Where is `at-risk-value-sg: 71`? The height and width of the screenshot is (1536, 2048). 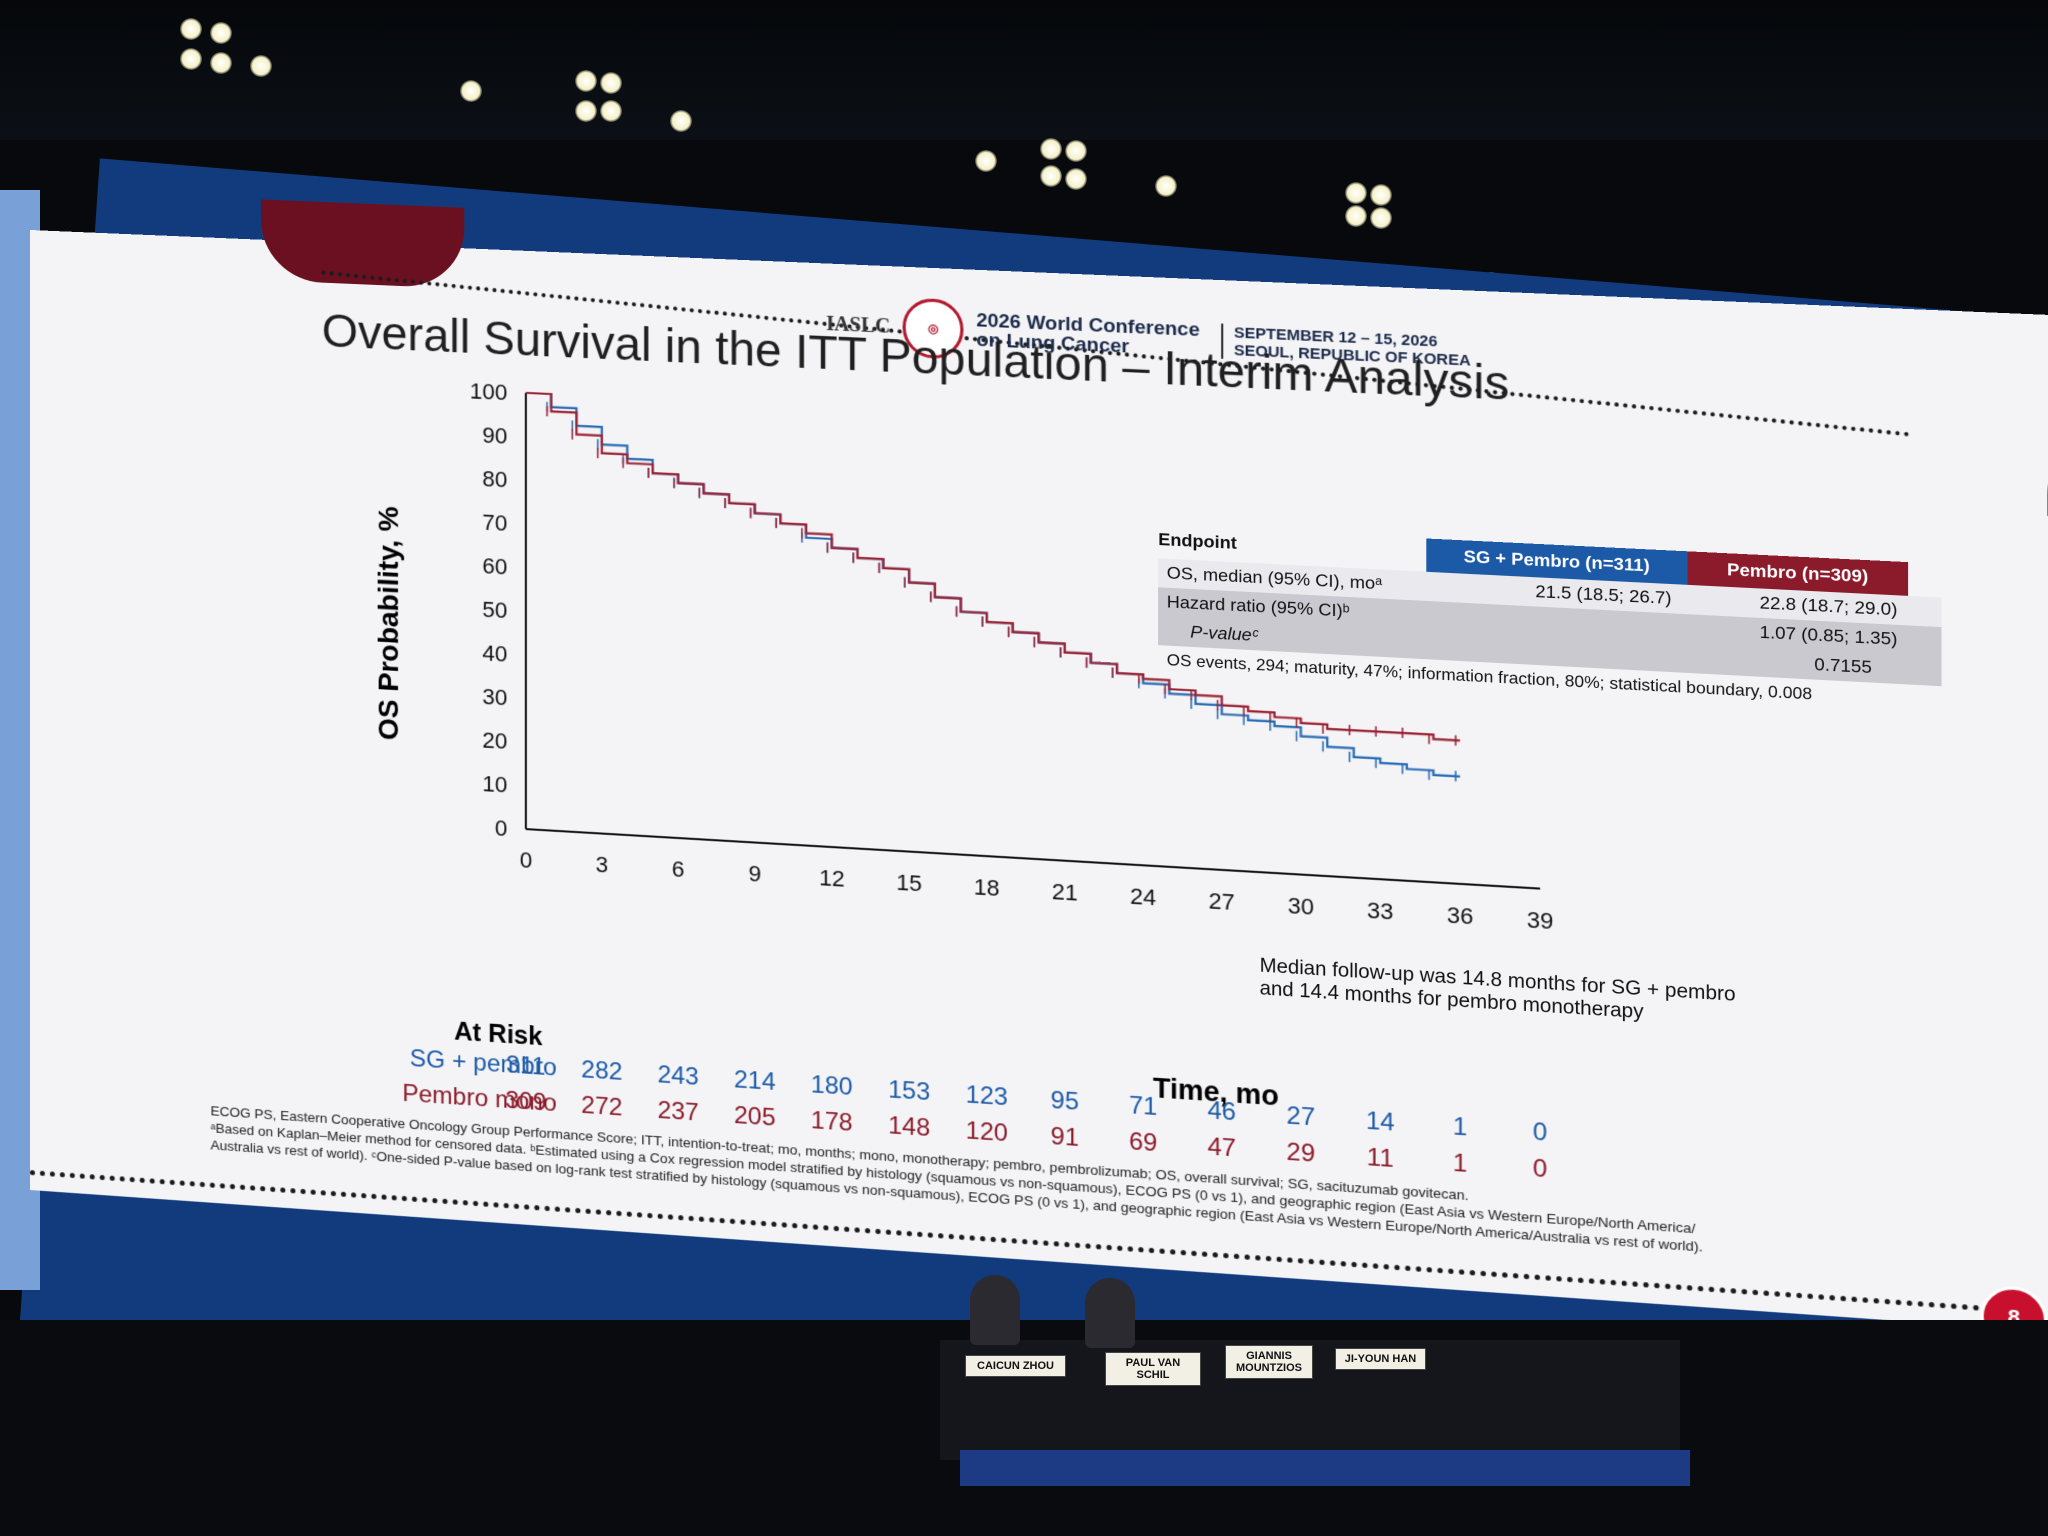 at-risk-value-sg: 71 is located at coordinates (1143, 1106).